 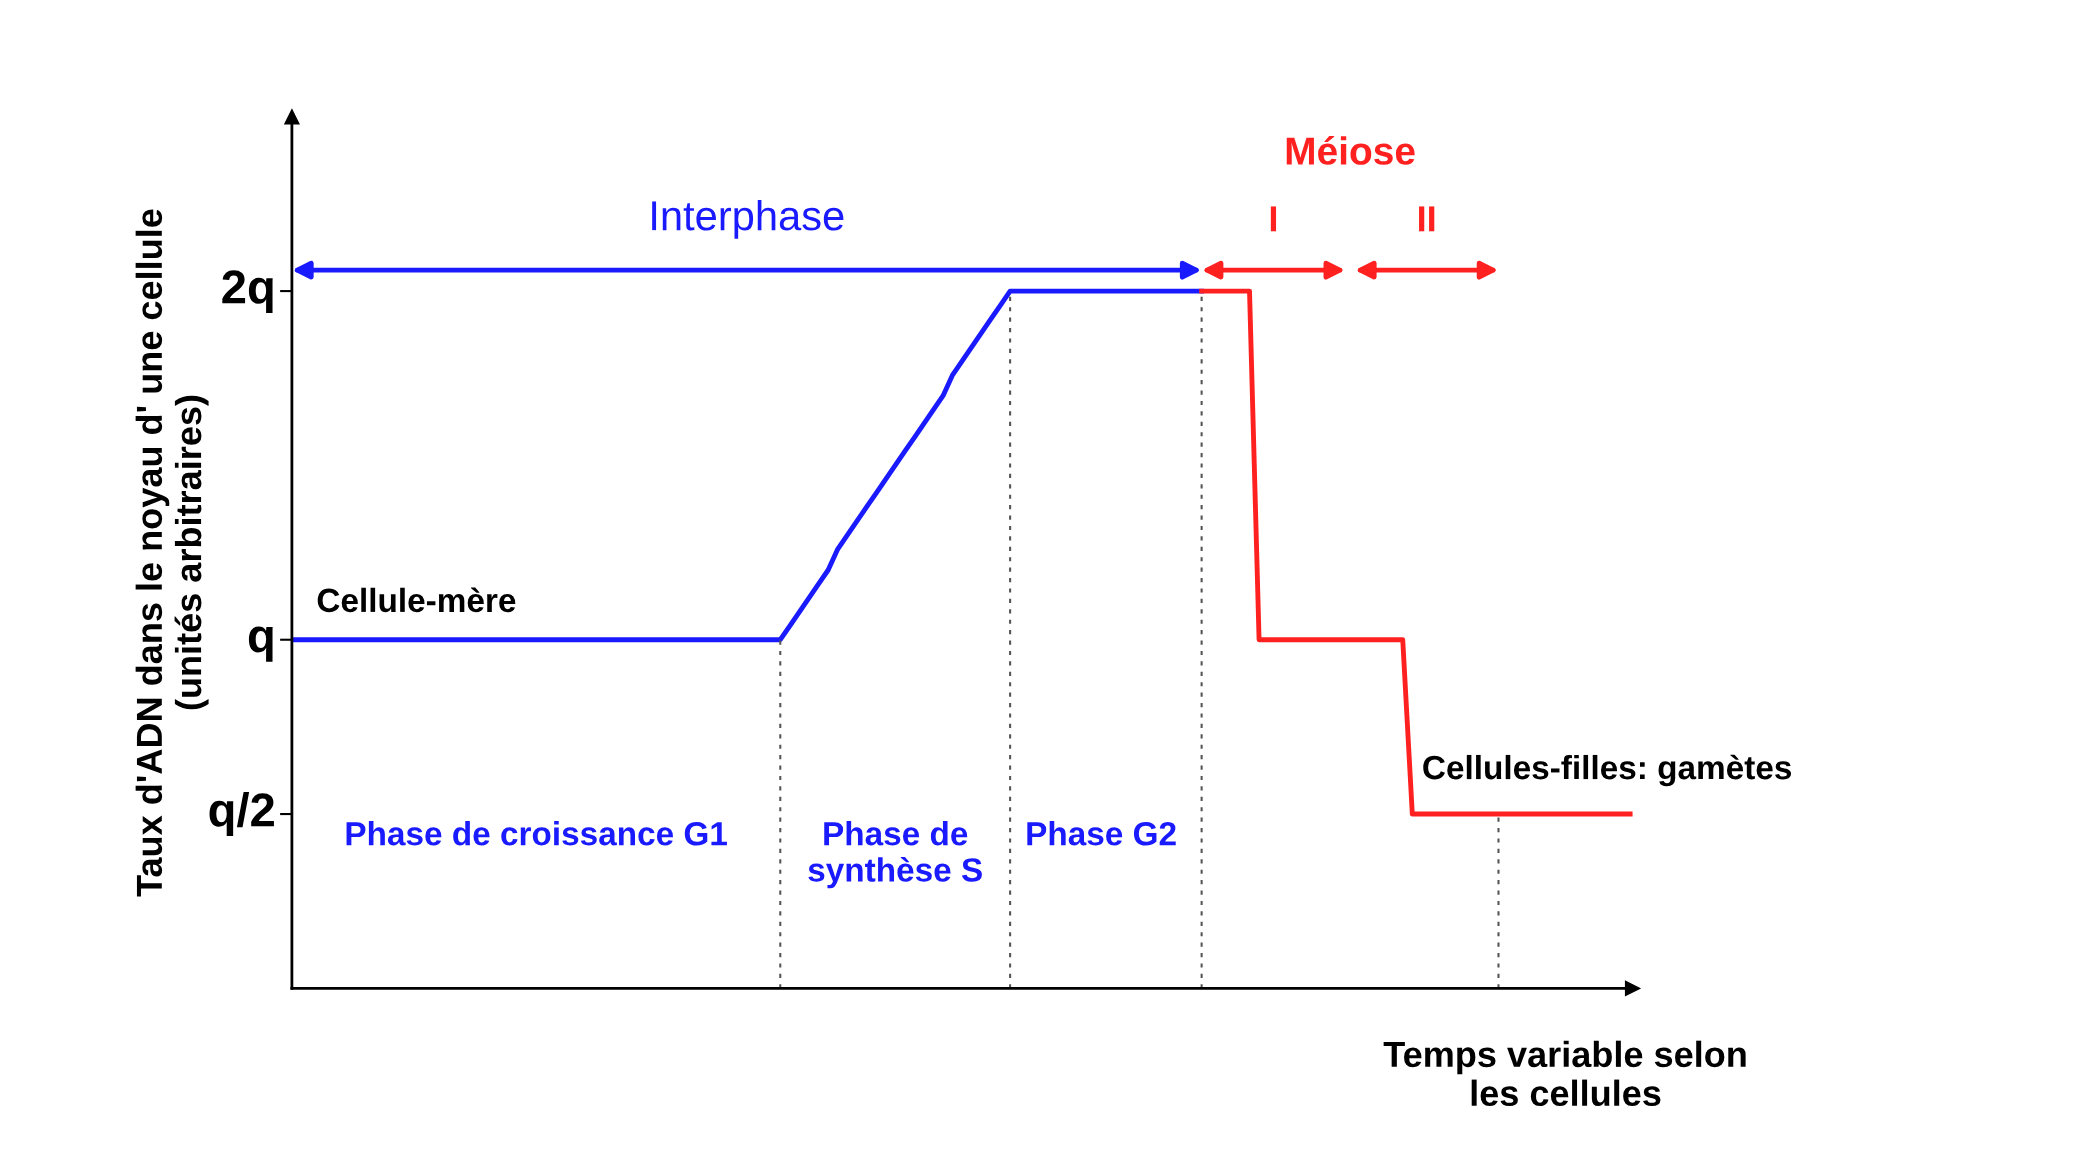 I want to click on annotation: Phase G2, so click(x=1101, y=833).